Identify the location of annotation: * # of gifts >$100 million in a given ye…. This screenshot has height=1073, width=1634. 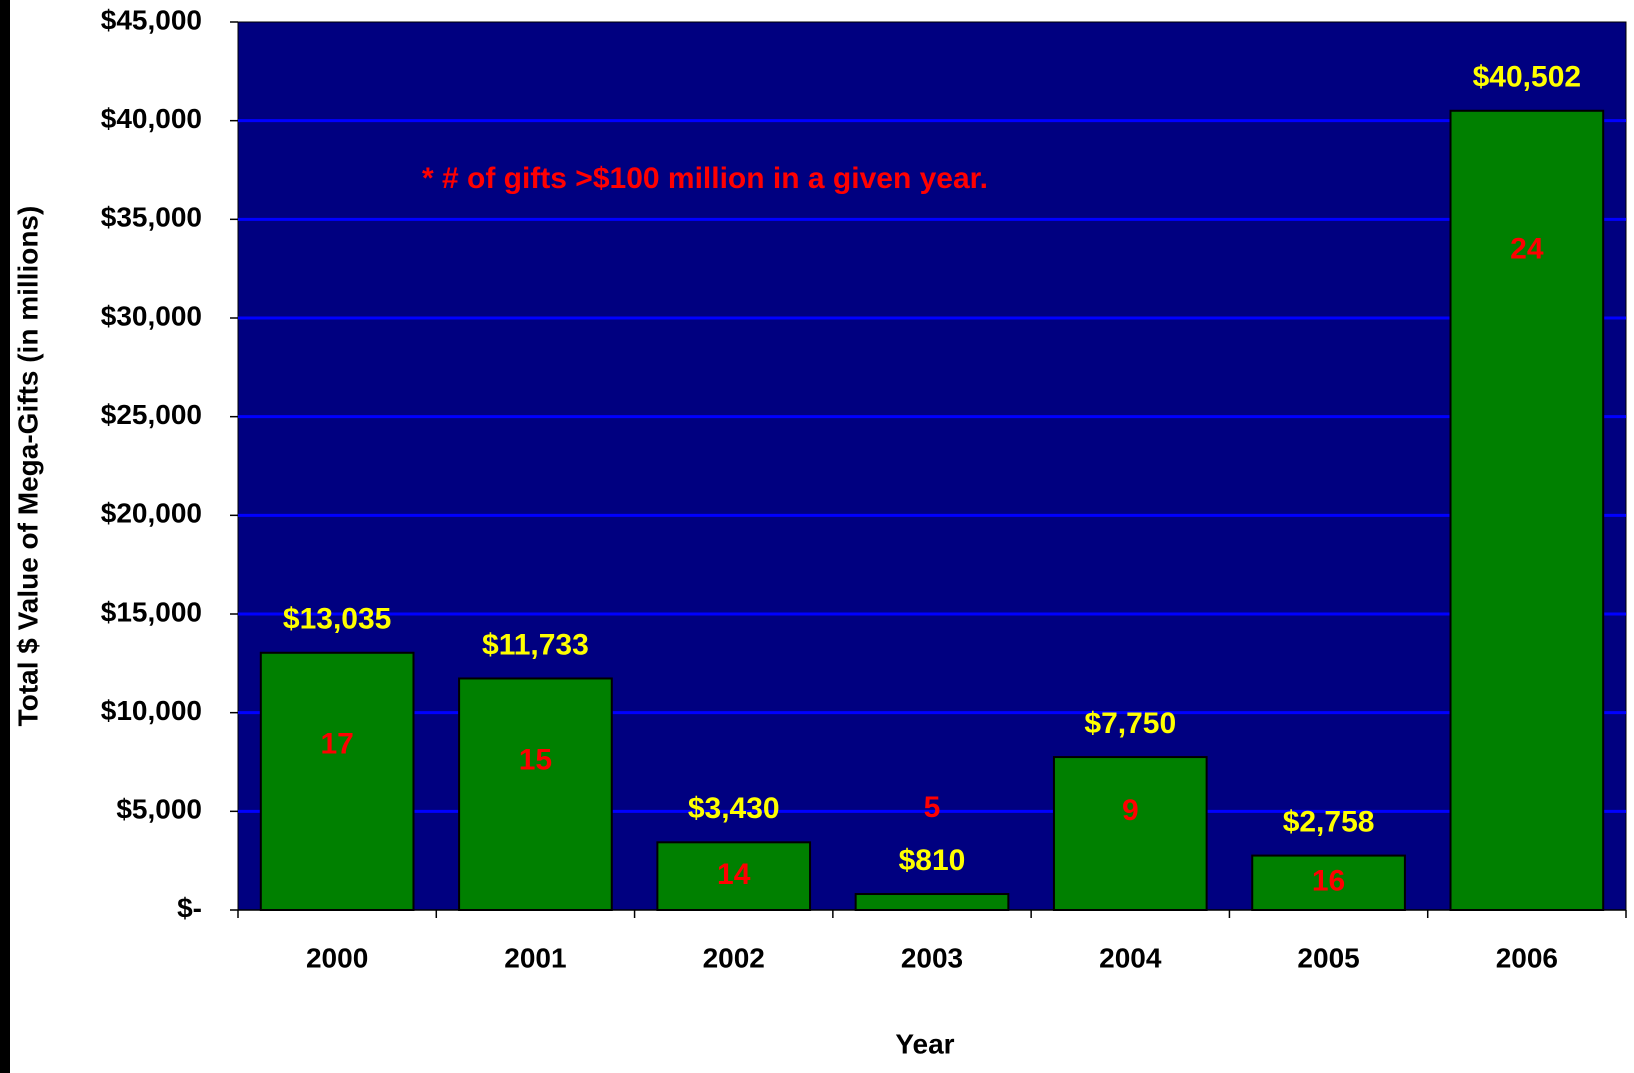
(705, 178).